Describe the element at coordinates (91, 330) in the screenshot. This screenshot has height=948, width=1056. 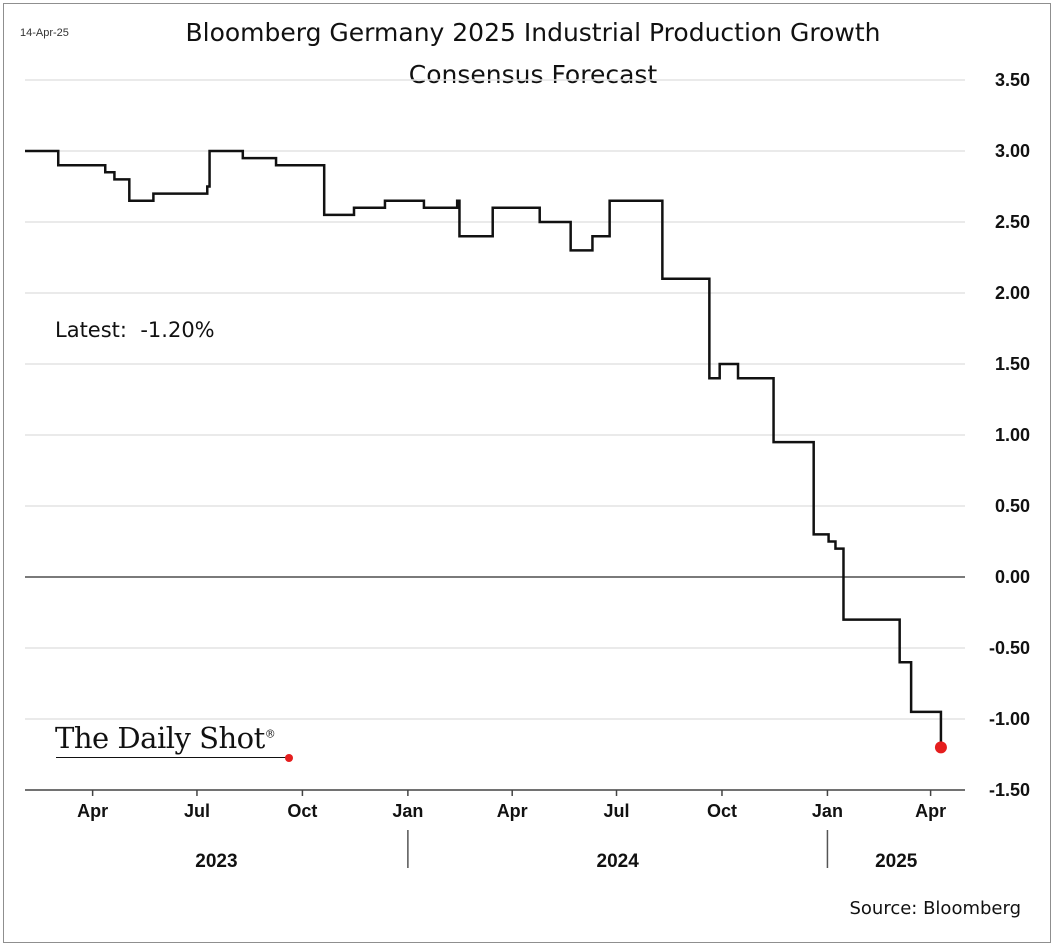
I see `latest-label: Latest:` at that location.